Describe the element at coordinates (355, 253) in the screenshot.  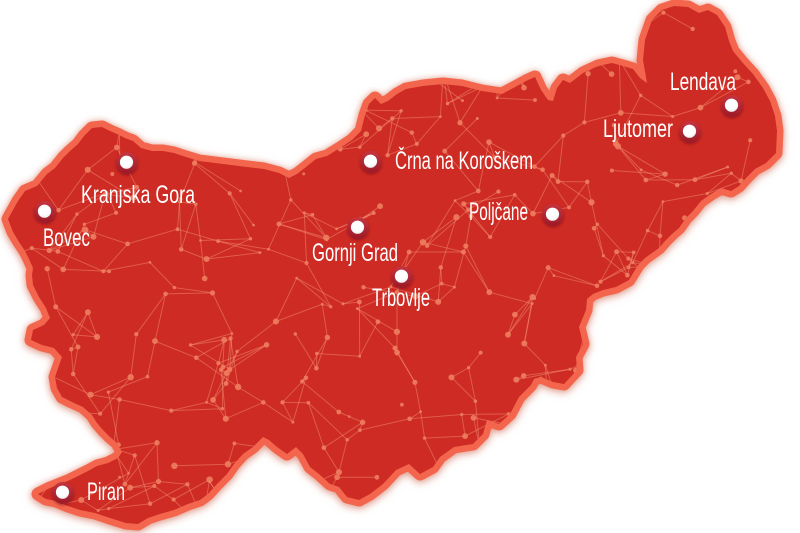
I see `city-label-gornji-grad: Gornji Grad` at that location.